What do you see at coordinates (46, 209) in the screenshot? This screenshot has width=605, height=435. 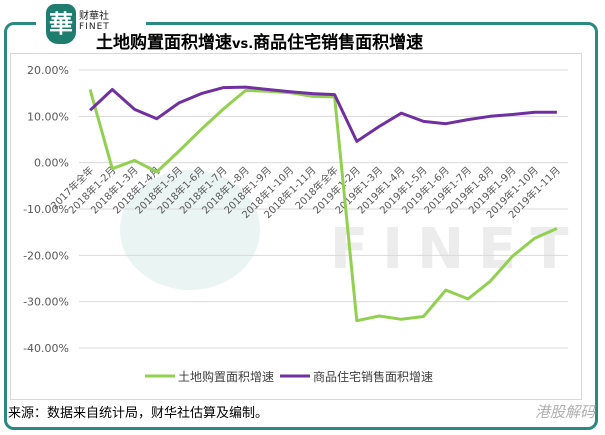 I see `y-tick-label: -10.00%` at bounding box center [46, 209].